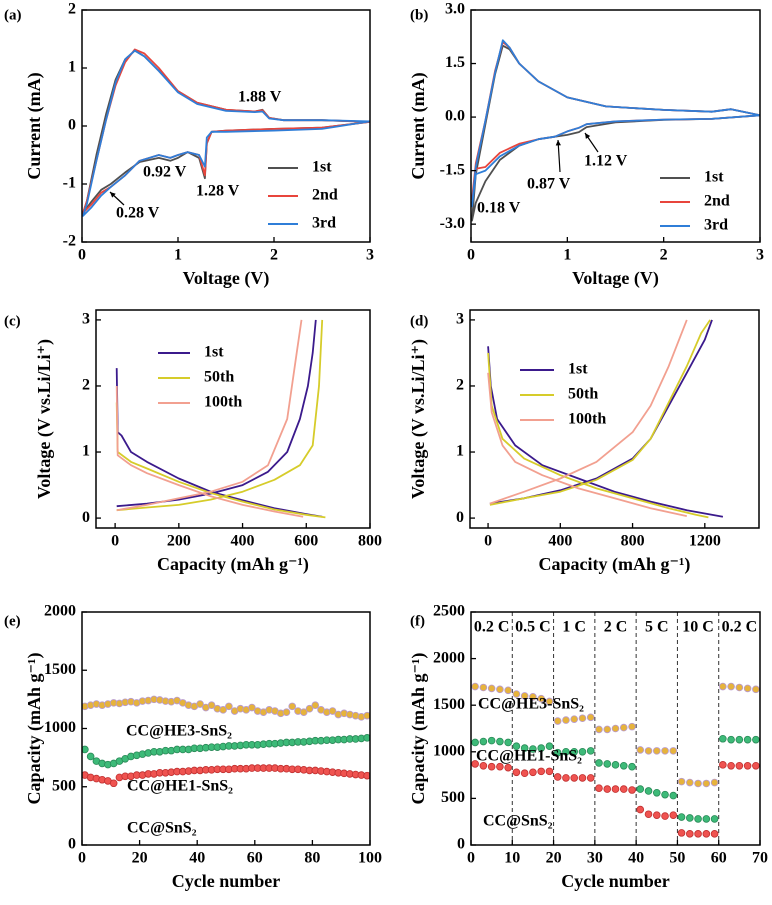 The height and width of the screenshot is (905, 772). Describe the element at coordinates (460, 319) in the screenshot. I see `y-tick-label: 3` at that location.